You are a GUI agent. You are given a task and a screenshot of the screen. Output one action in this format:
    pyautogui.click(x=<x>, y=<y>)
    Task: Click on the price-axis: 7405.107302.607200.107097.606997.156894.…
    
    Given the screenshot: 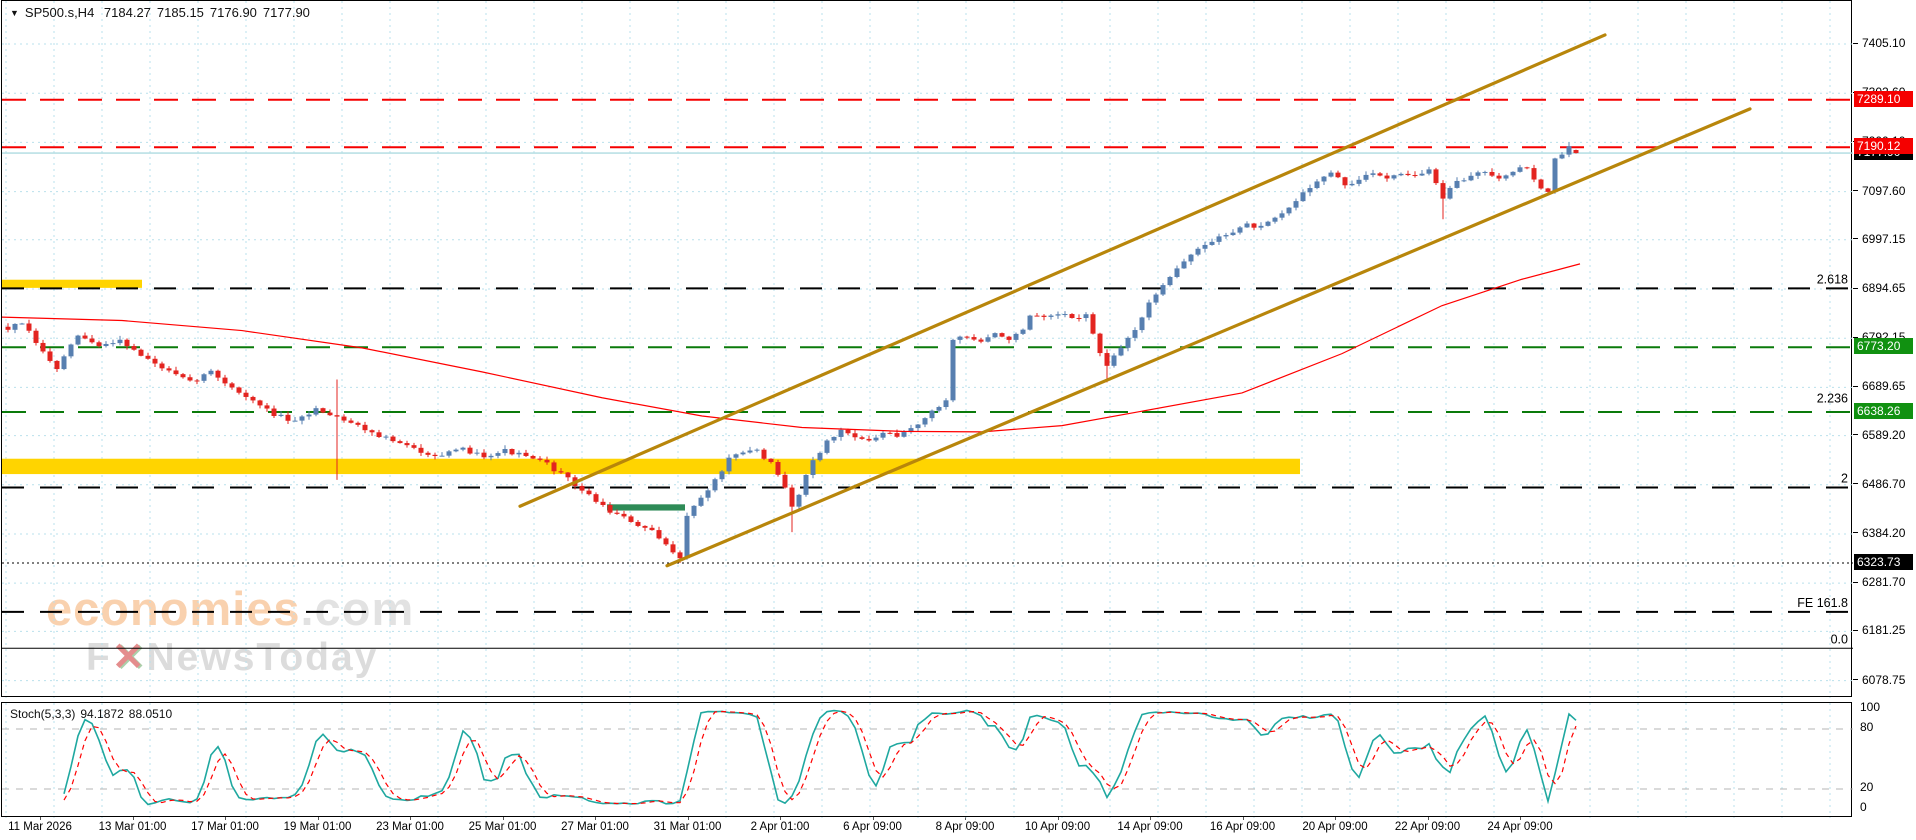 What is the action you would take?
    pyautogui.click(x=1884, y=408)
    